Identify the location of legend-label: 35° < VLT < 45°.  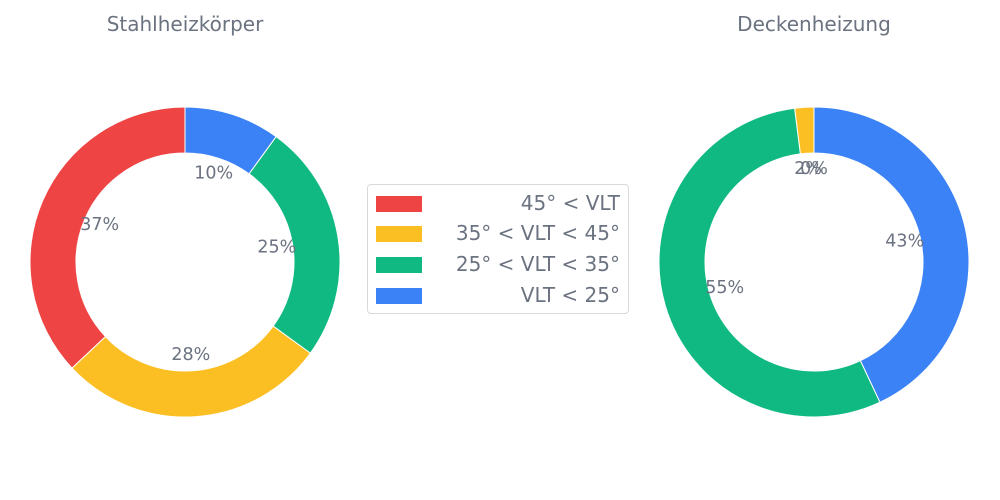
(537, 233).